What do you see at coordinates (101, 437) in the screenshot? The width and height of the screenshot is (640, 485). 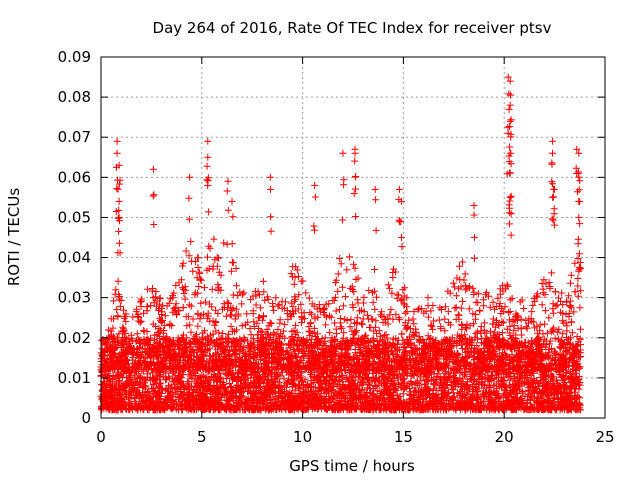 I see `x-tick-label: 0` at bounding box center [101, 437].